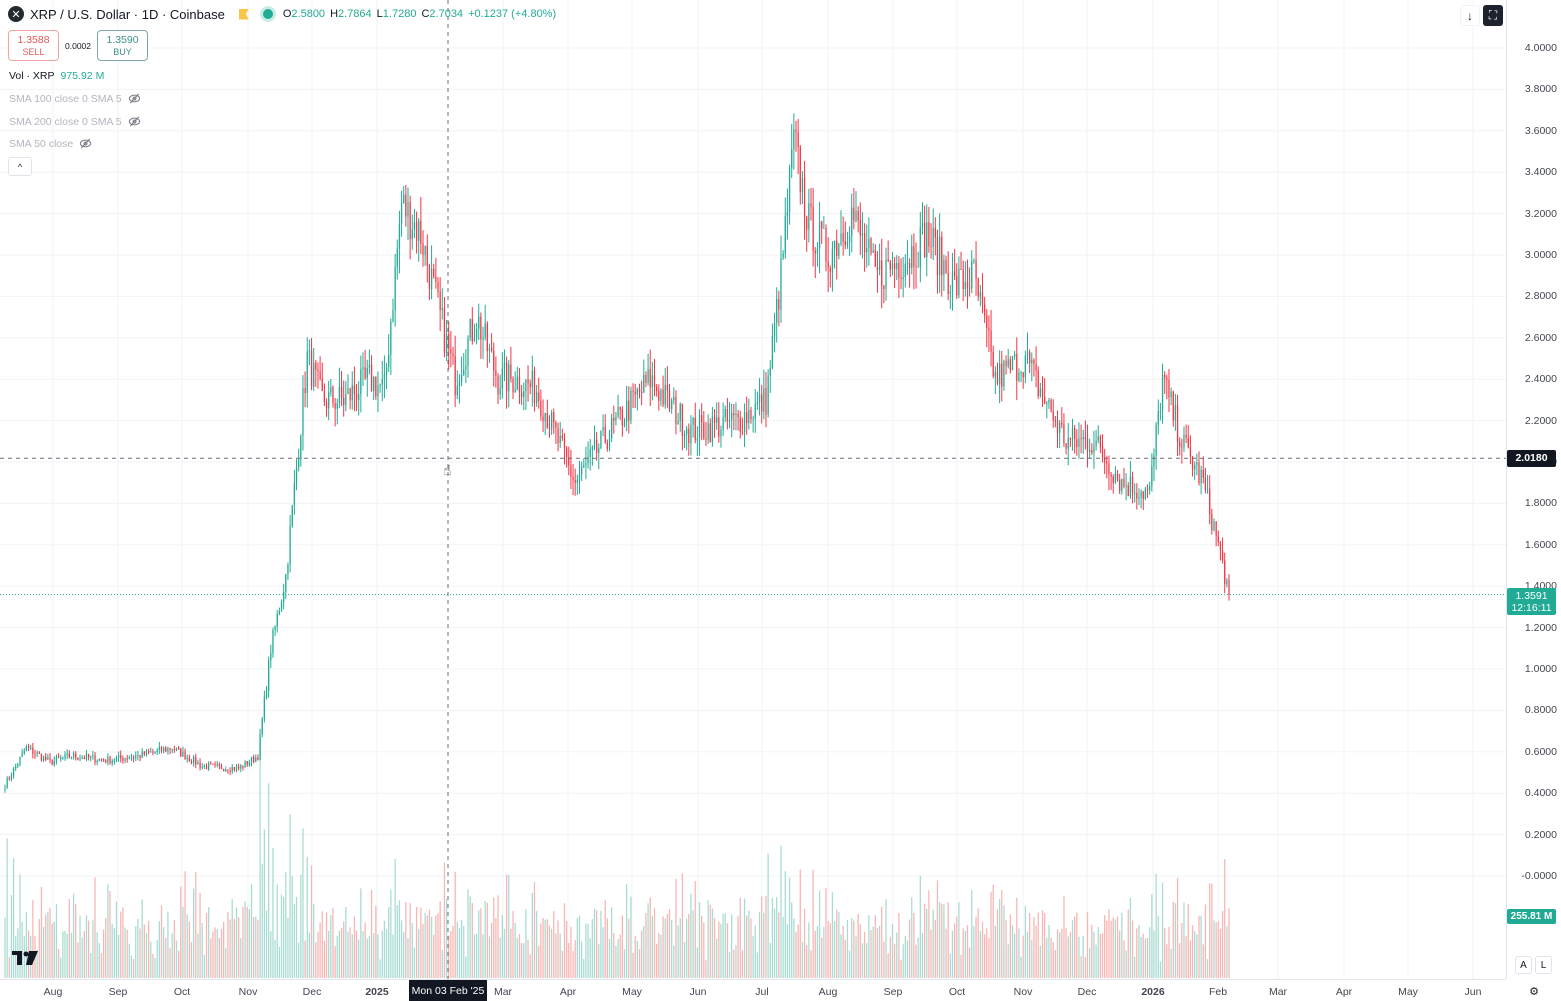 This screenshot has width=1561, height=1001. I want to click on price-tick: 2.6000, so click(1540, 337).